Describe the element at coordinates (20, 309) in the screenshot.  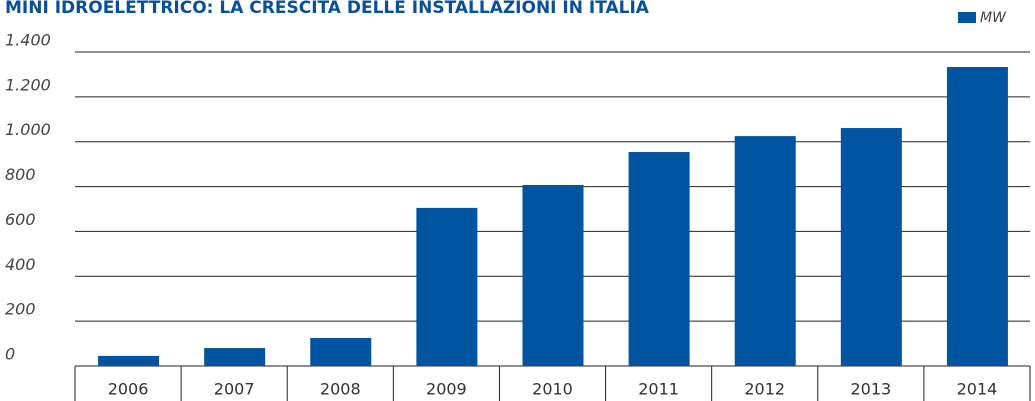
I see `y-tick-label: 200` at that location.